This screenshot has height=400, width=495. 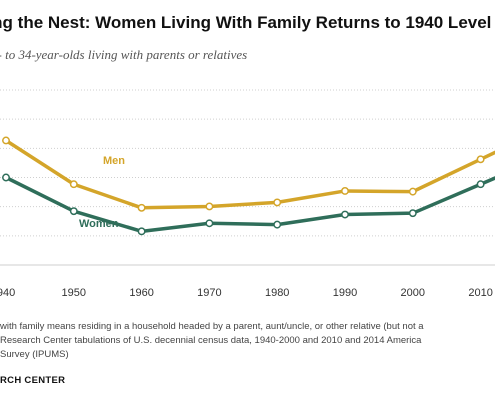 I want to click on x-tick-label: 1960, so click(x=141, y=293).